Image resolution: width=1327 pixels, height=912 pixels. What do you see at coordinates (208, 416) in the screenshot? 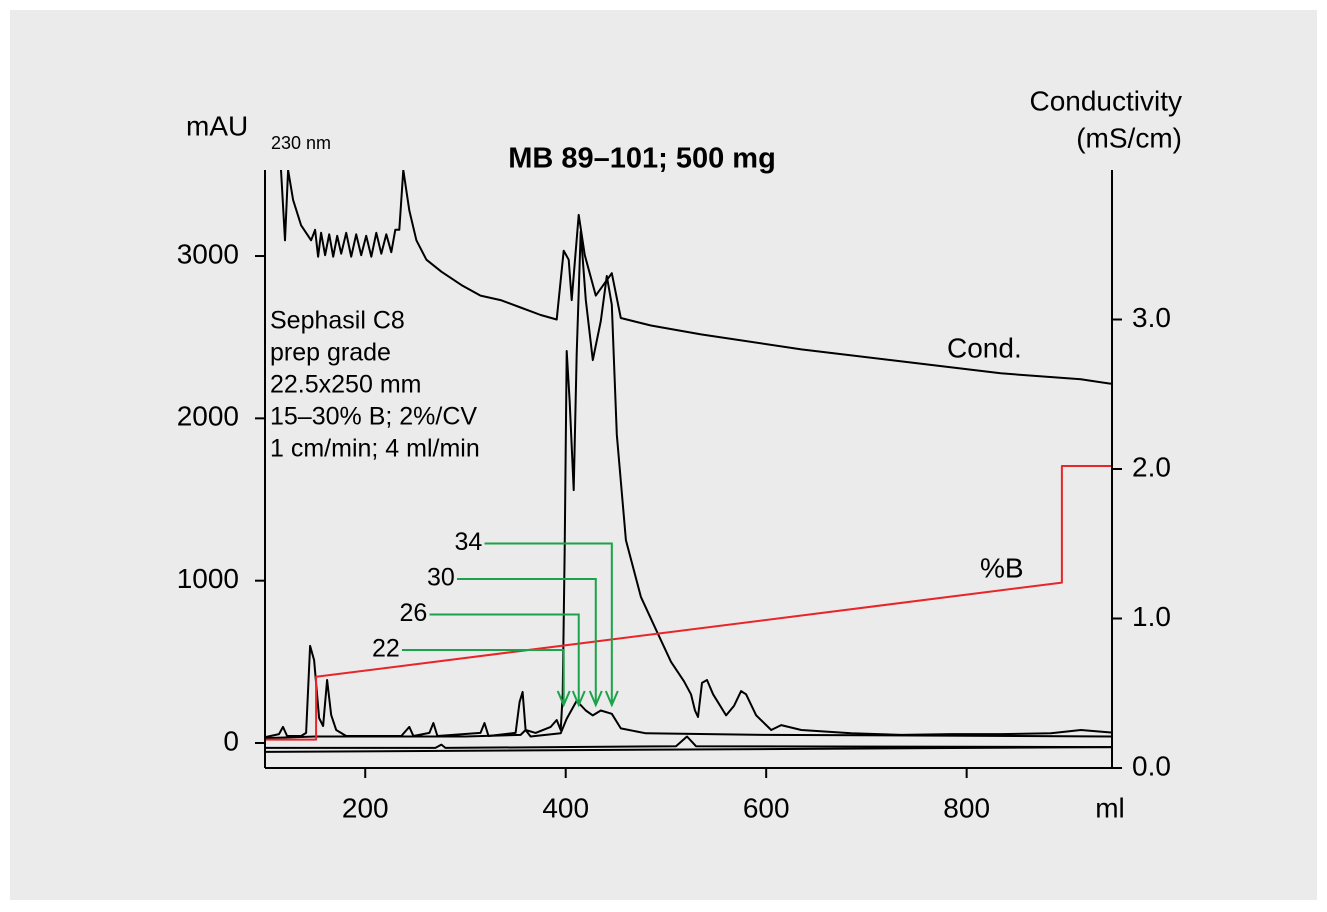
I see `y-tick-label: 2000` at bounding box center [208, 416].